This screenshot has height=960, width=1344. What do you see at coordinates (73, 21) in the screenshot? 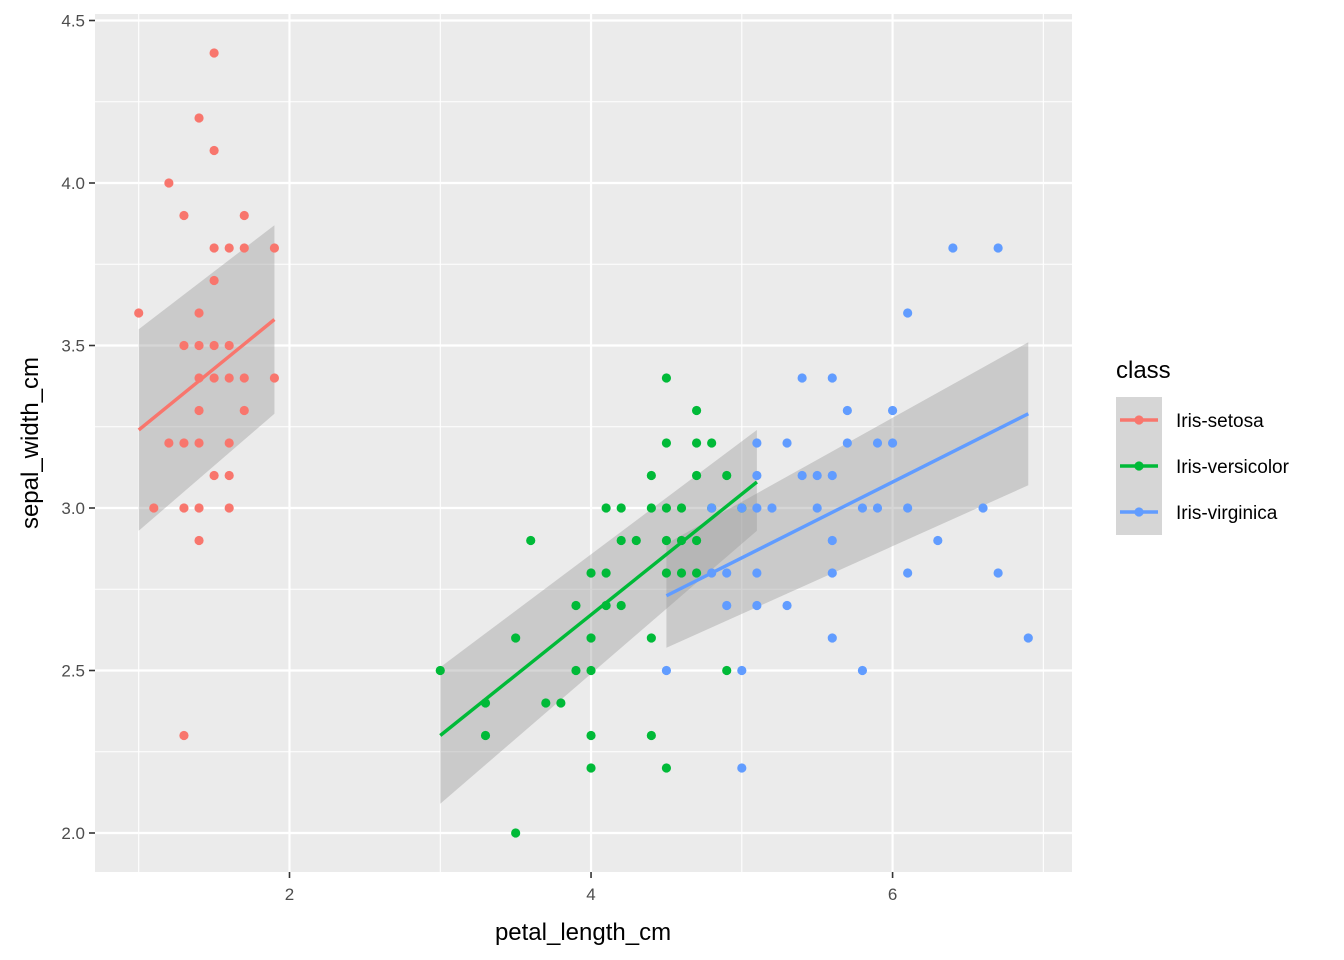
I see `y-tick-label: 4.5` at bounding box center [73, 21].